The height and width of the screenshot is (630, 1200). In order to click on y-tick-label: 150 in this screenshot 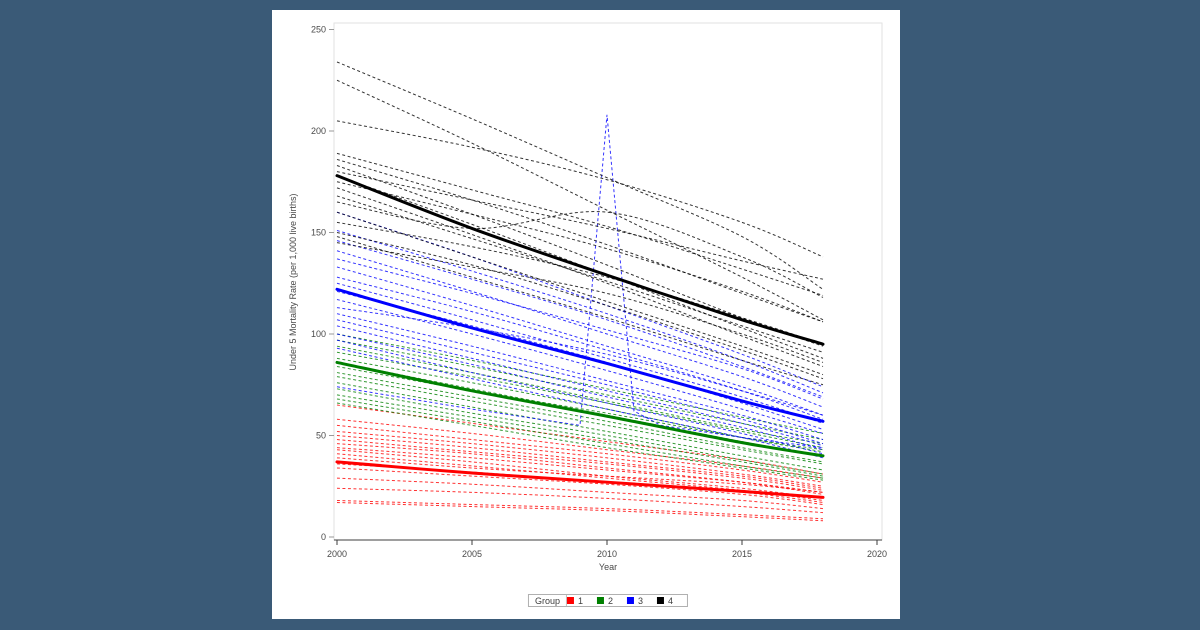, I will do `click(318, 233)`.